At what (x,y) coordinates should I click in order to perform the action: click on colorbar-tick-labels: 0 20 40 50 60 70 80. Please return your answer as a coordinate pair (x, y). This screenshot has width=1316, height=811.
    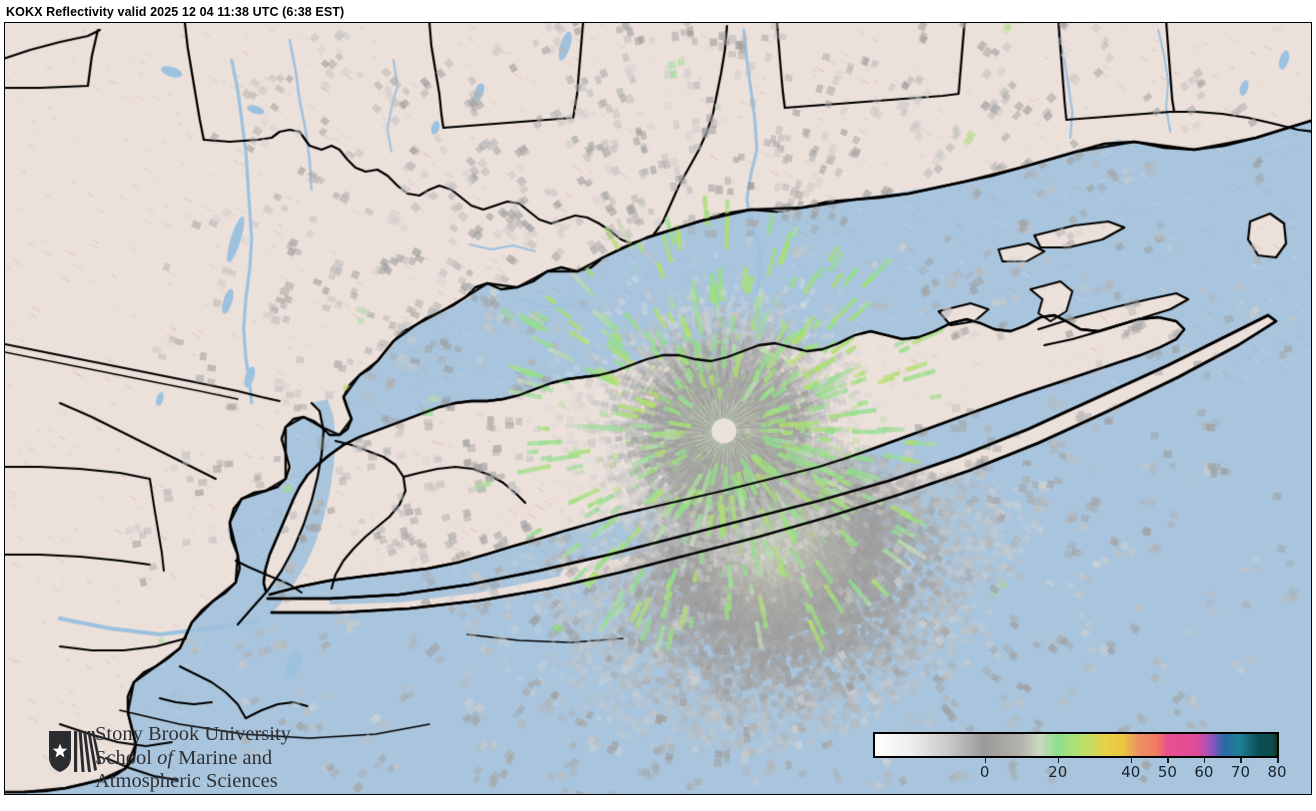
    Looking at the image, I should click on (1080, 774).